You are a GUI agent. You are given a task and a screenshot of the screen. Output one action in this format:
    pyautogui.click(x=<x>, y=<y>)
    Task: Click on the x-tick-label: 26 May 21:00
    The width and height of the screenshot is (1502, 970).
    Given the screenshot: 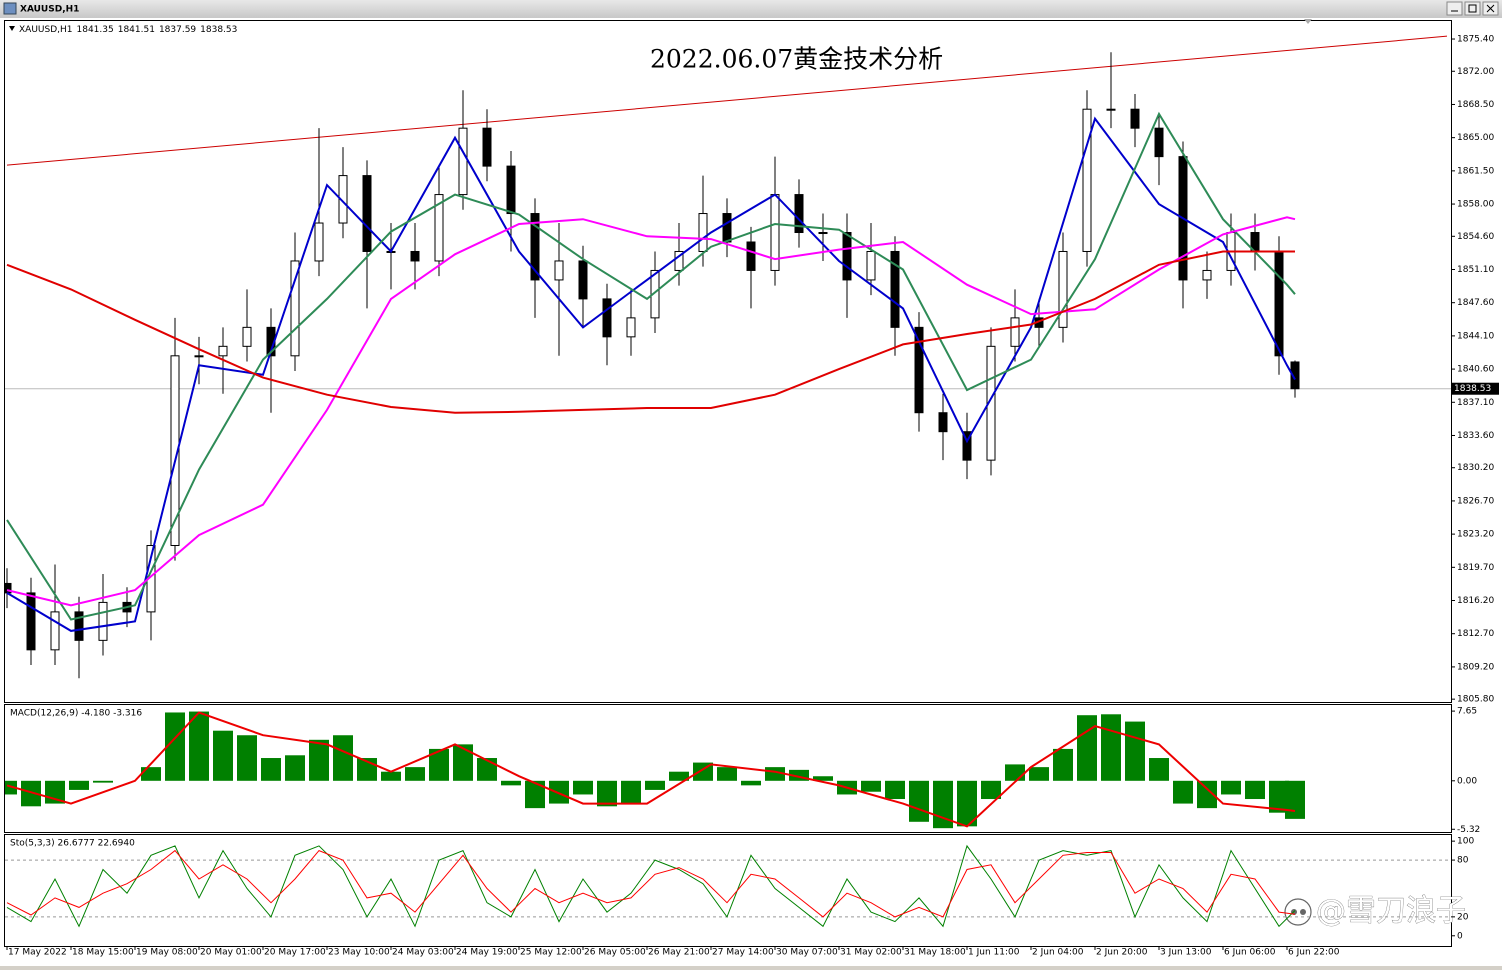 What is the action you would take?
    pyautogui.click(x=679, y=953)
    